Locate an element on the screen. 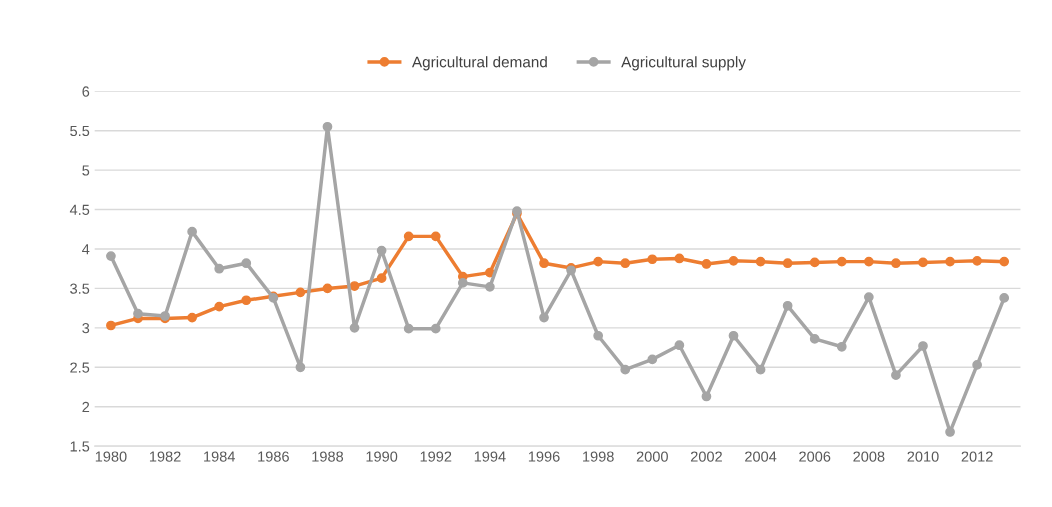 The width and height of the screenshot is (1052, 507). x-tick-label: 1996 is located at coordinates (544, 456).